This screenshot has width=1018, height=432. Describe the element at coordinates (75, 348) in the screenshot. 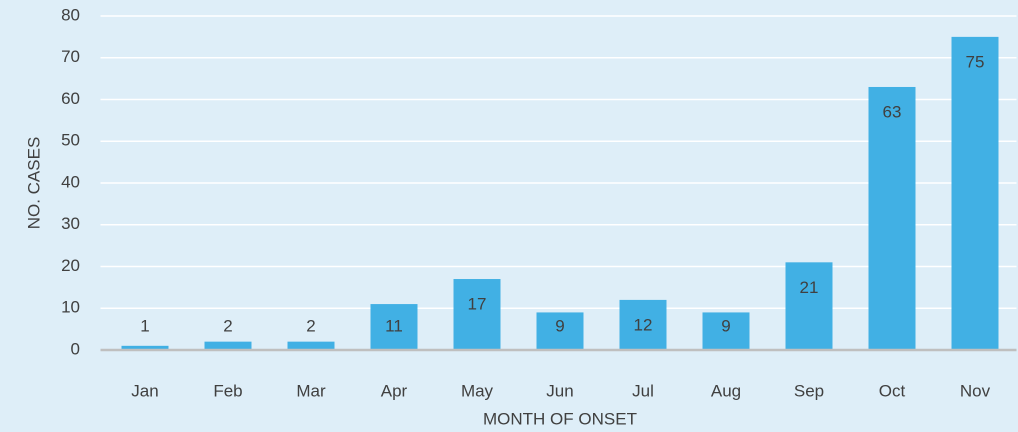

I see `y-tick-label: 0` at that location.